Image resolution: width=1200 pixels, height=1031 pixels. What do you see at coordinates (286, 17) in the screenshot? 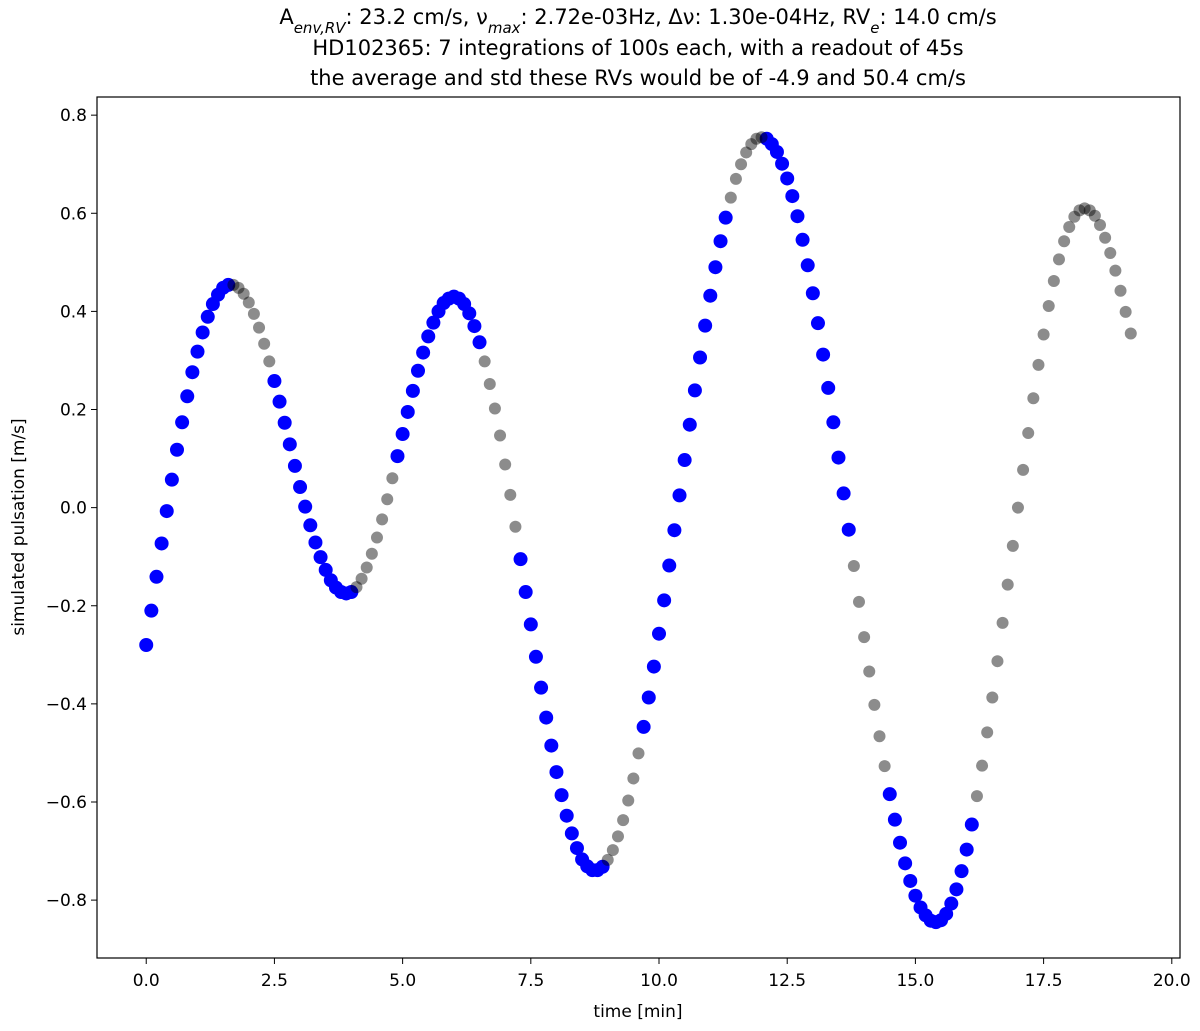
I see `title-part: A` at bounding box center [286, 17].